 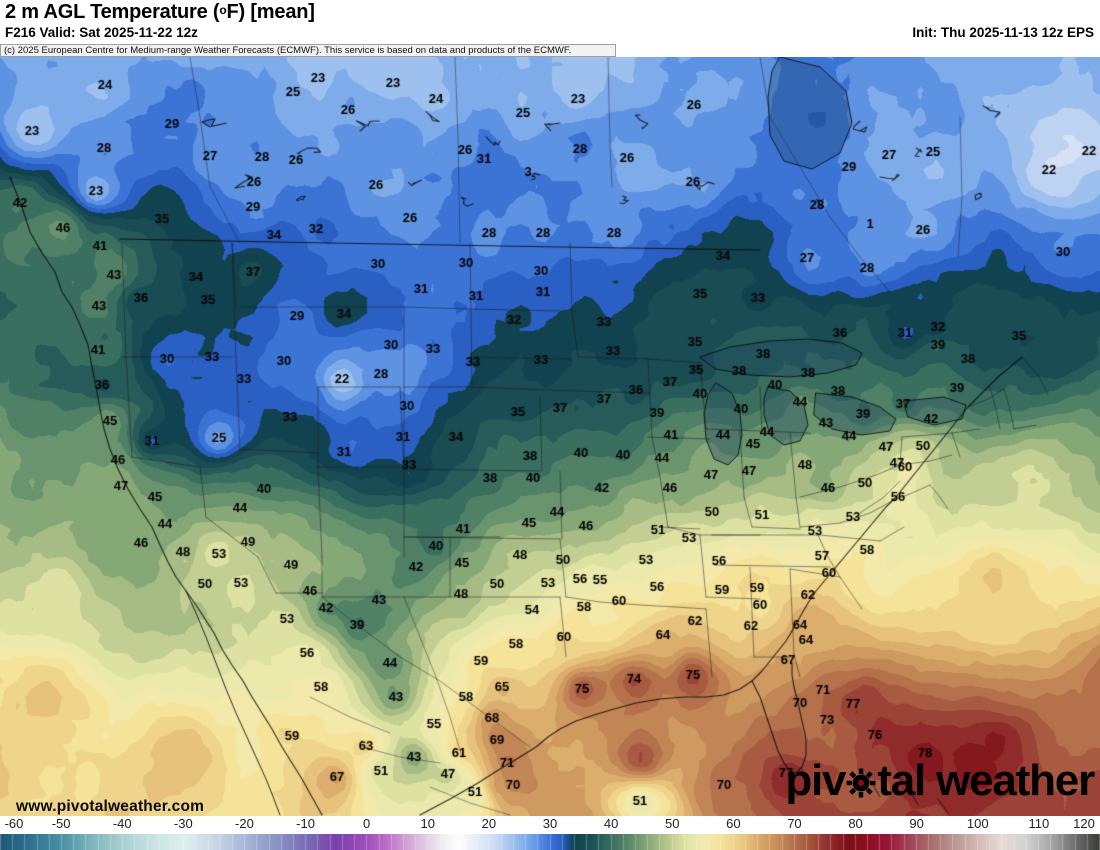 I want to click on colorbar-gradient, so click(x=550, y=842).